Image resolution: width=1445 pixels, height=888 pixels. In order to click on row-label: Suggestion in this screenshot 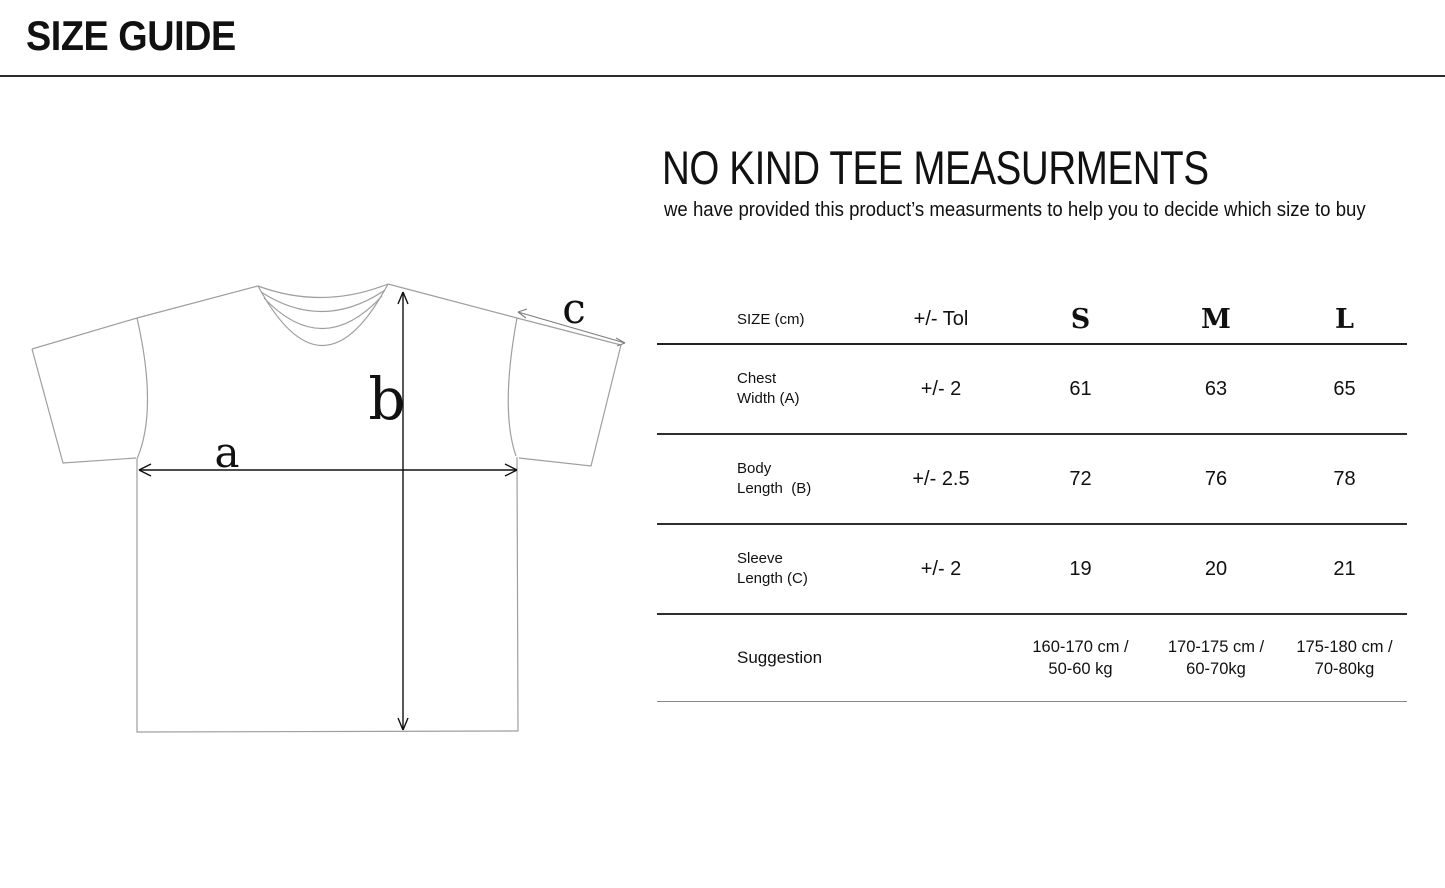, I will do `click(780, 657)`.